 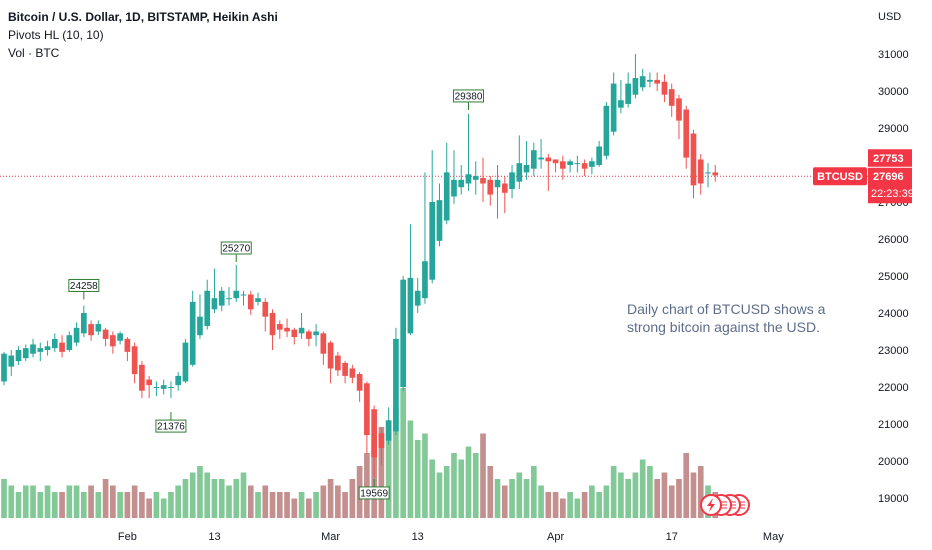 I want to click on volume-label: Vol · BTC, so click(x=34, y=53).